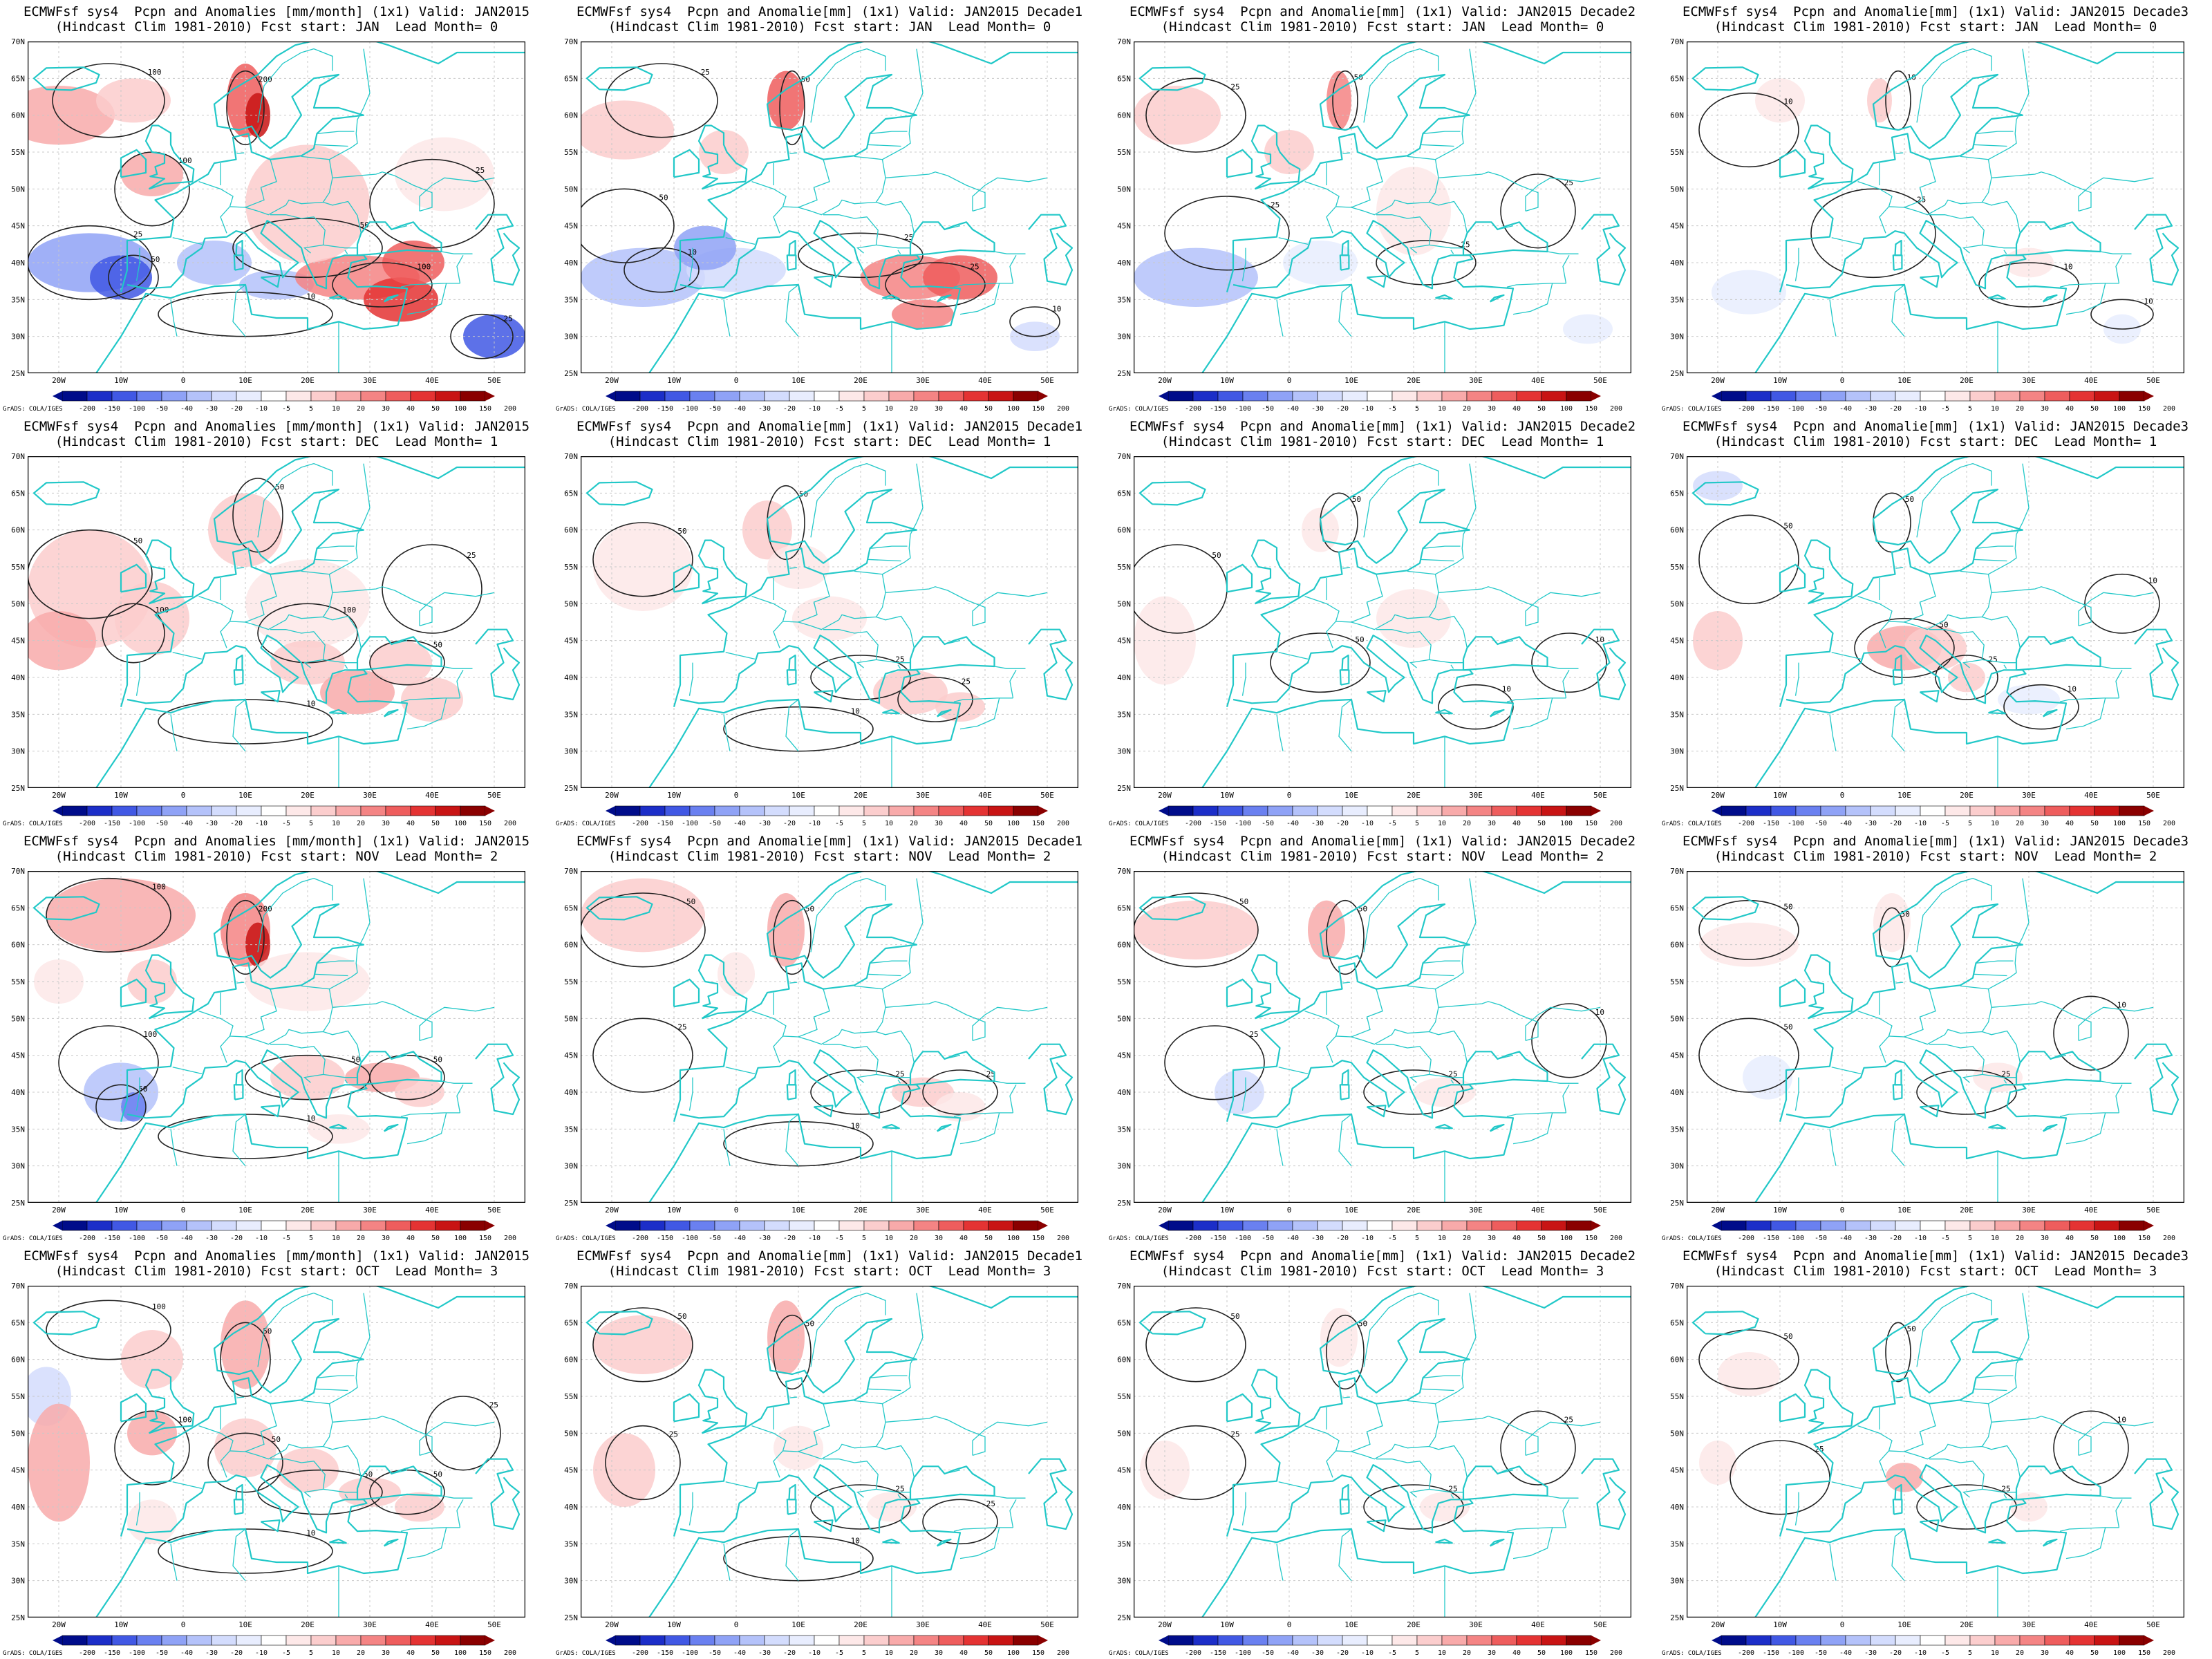 This screenshot has height=1659, width=2212. I want to click on coastlines, so click(831, 207).